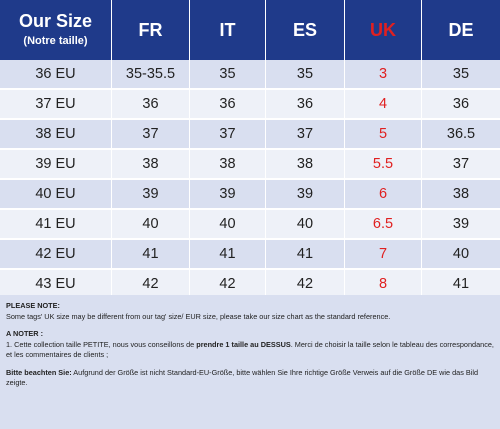 The image size is (500, 429). What do you see at coordinates (151, 30) in the screenshot?
I see `header-fr: FR` at bounding box center [151, 30].